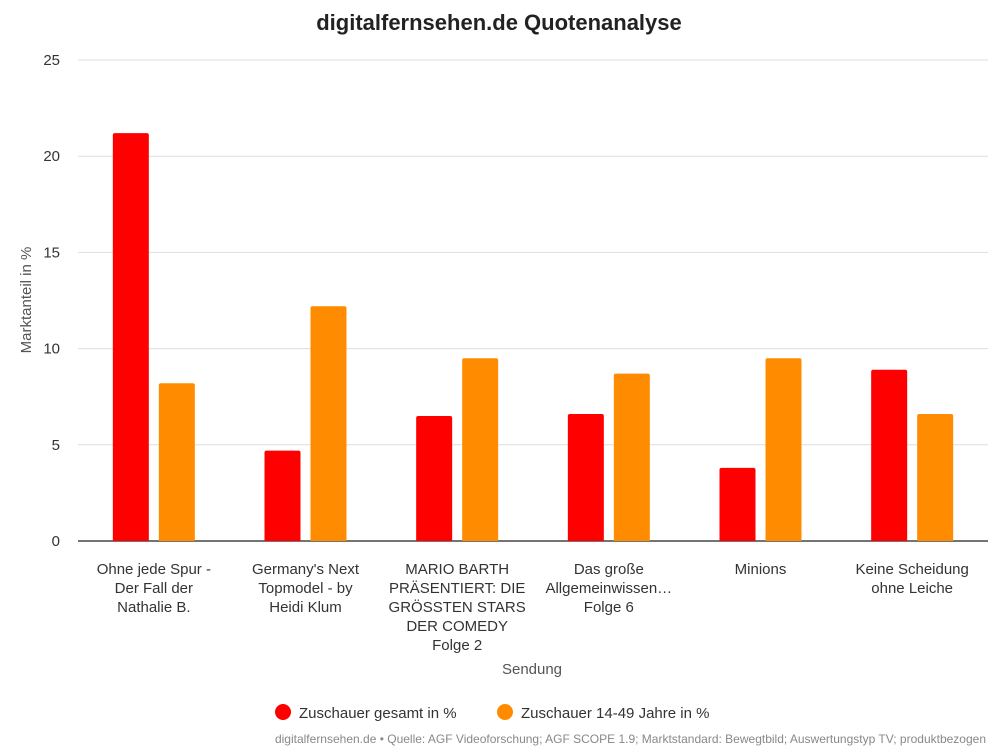 This screenshot has width=999, height=754. I want to click on y-axis-ticks: 0 5 10 15 20 25, so click(51, 301).